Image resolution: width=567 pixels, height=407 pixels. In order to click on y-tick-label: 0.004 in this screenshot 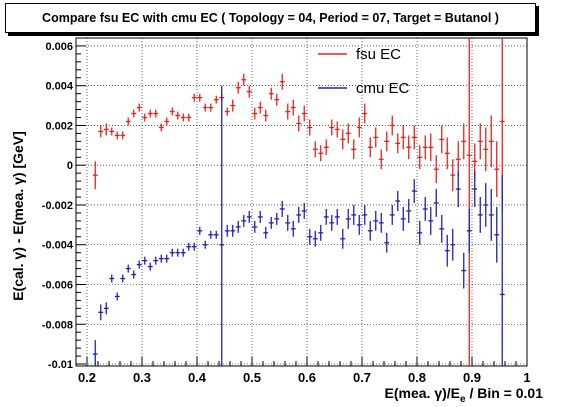, I will do `click(59, 87)`.